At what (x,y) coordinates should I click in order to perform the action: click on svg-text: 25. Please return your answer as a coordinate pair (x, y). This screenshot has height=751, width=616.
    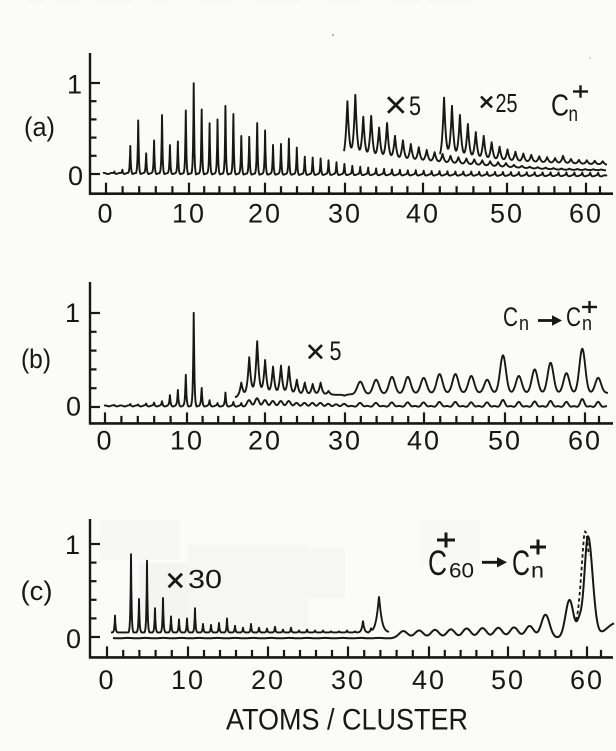
    Looking at the image, I should click on (507, 103).